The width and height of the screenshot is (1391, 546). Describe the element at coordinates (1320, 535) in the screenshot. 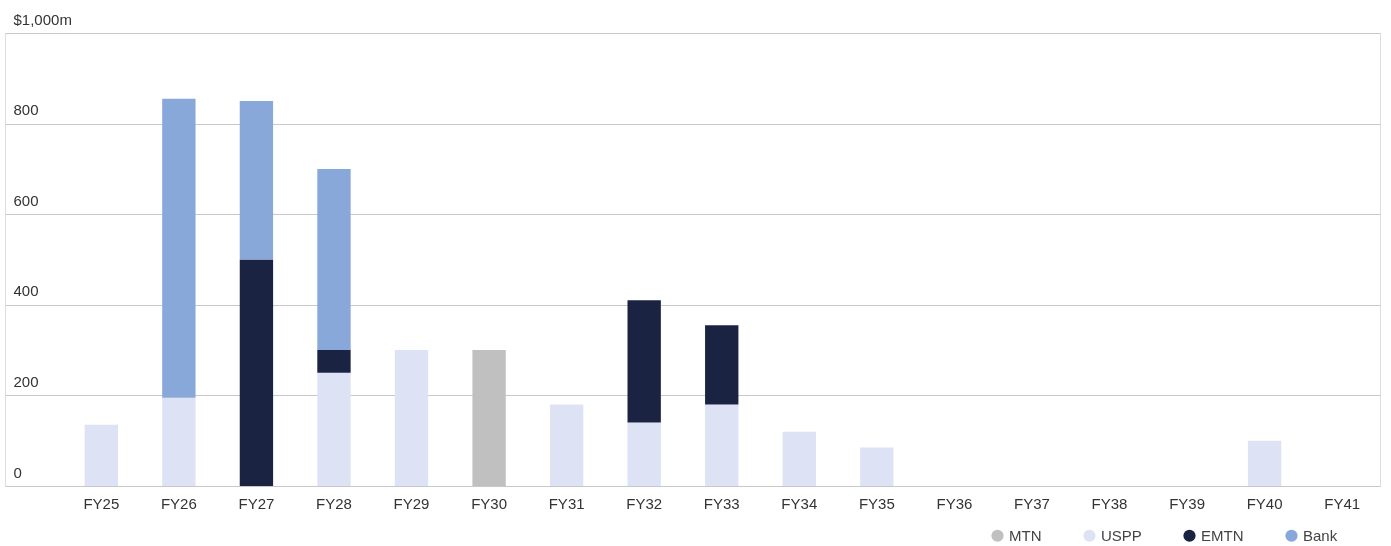

I see `legend-label: Bank` at that location.